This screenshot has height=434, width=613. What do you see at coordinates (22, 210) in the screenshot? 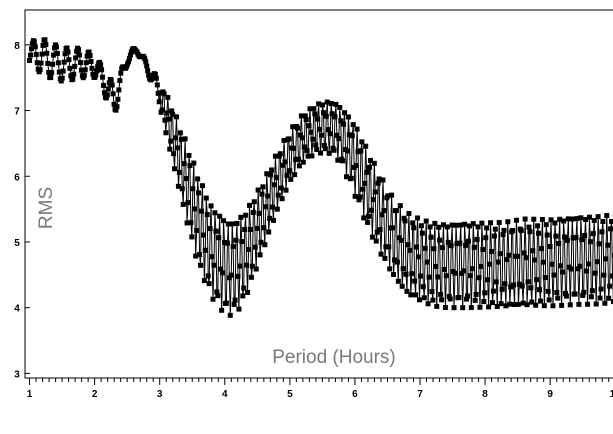
I see `y-axis: 3 4 5 6 7 8` at bounding box center [22, 210].